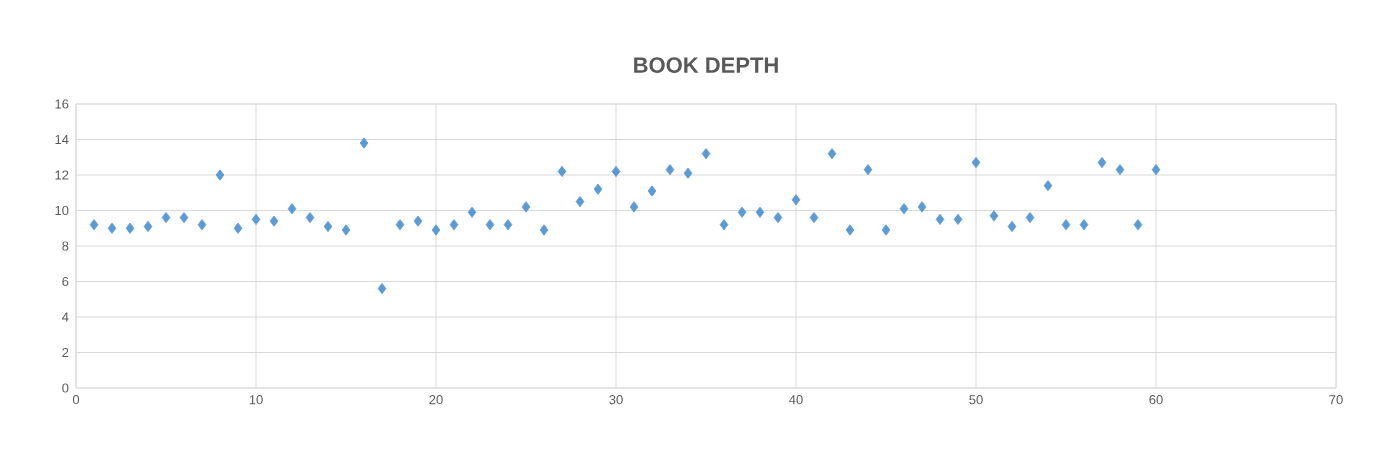 The image size is (1384, 454). I want to click on y-tick-label: 10, so click(62, 210).